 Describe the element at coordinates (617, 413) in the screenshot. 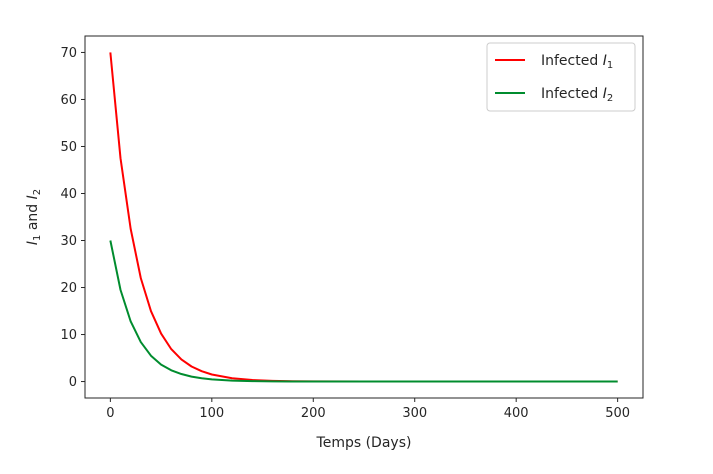

I see `x-tick-label: 500` at that location.